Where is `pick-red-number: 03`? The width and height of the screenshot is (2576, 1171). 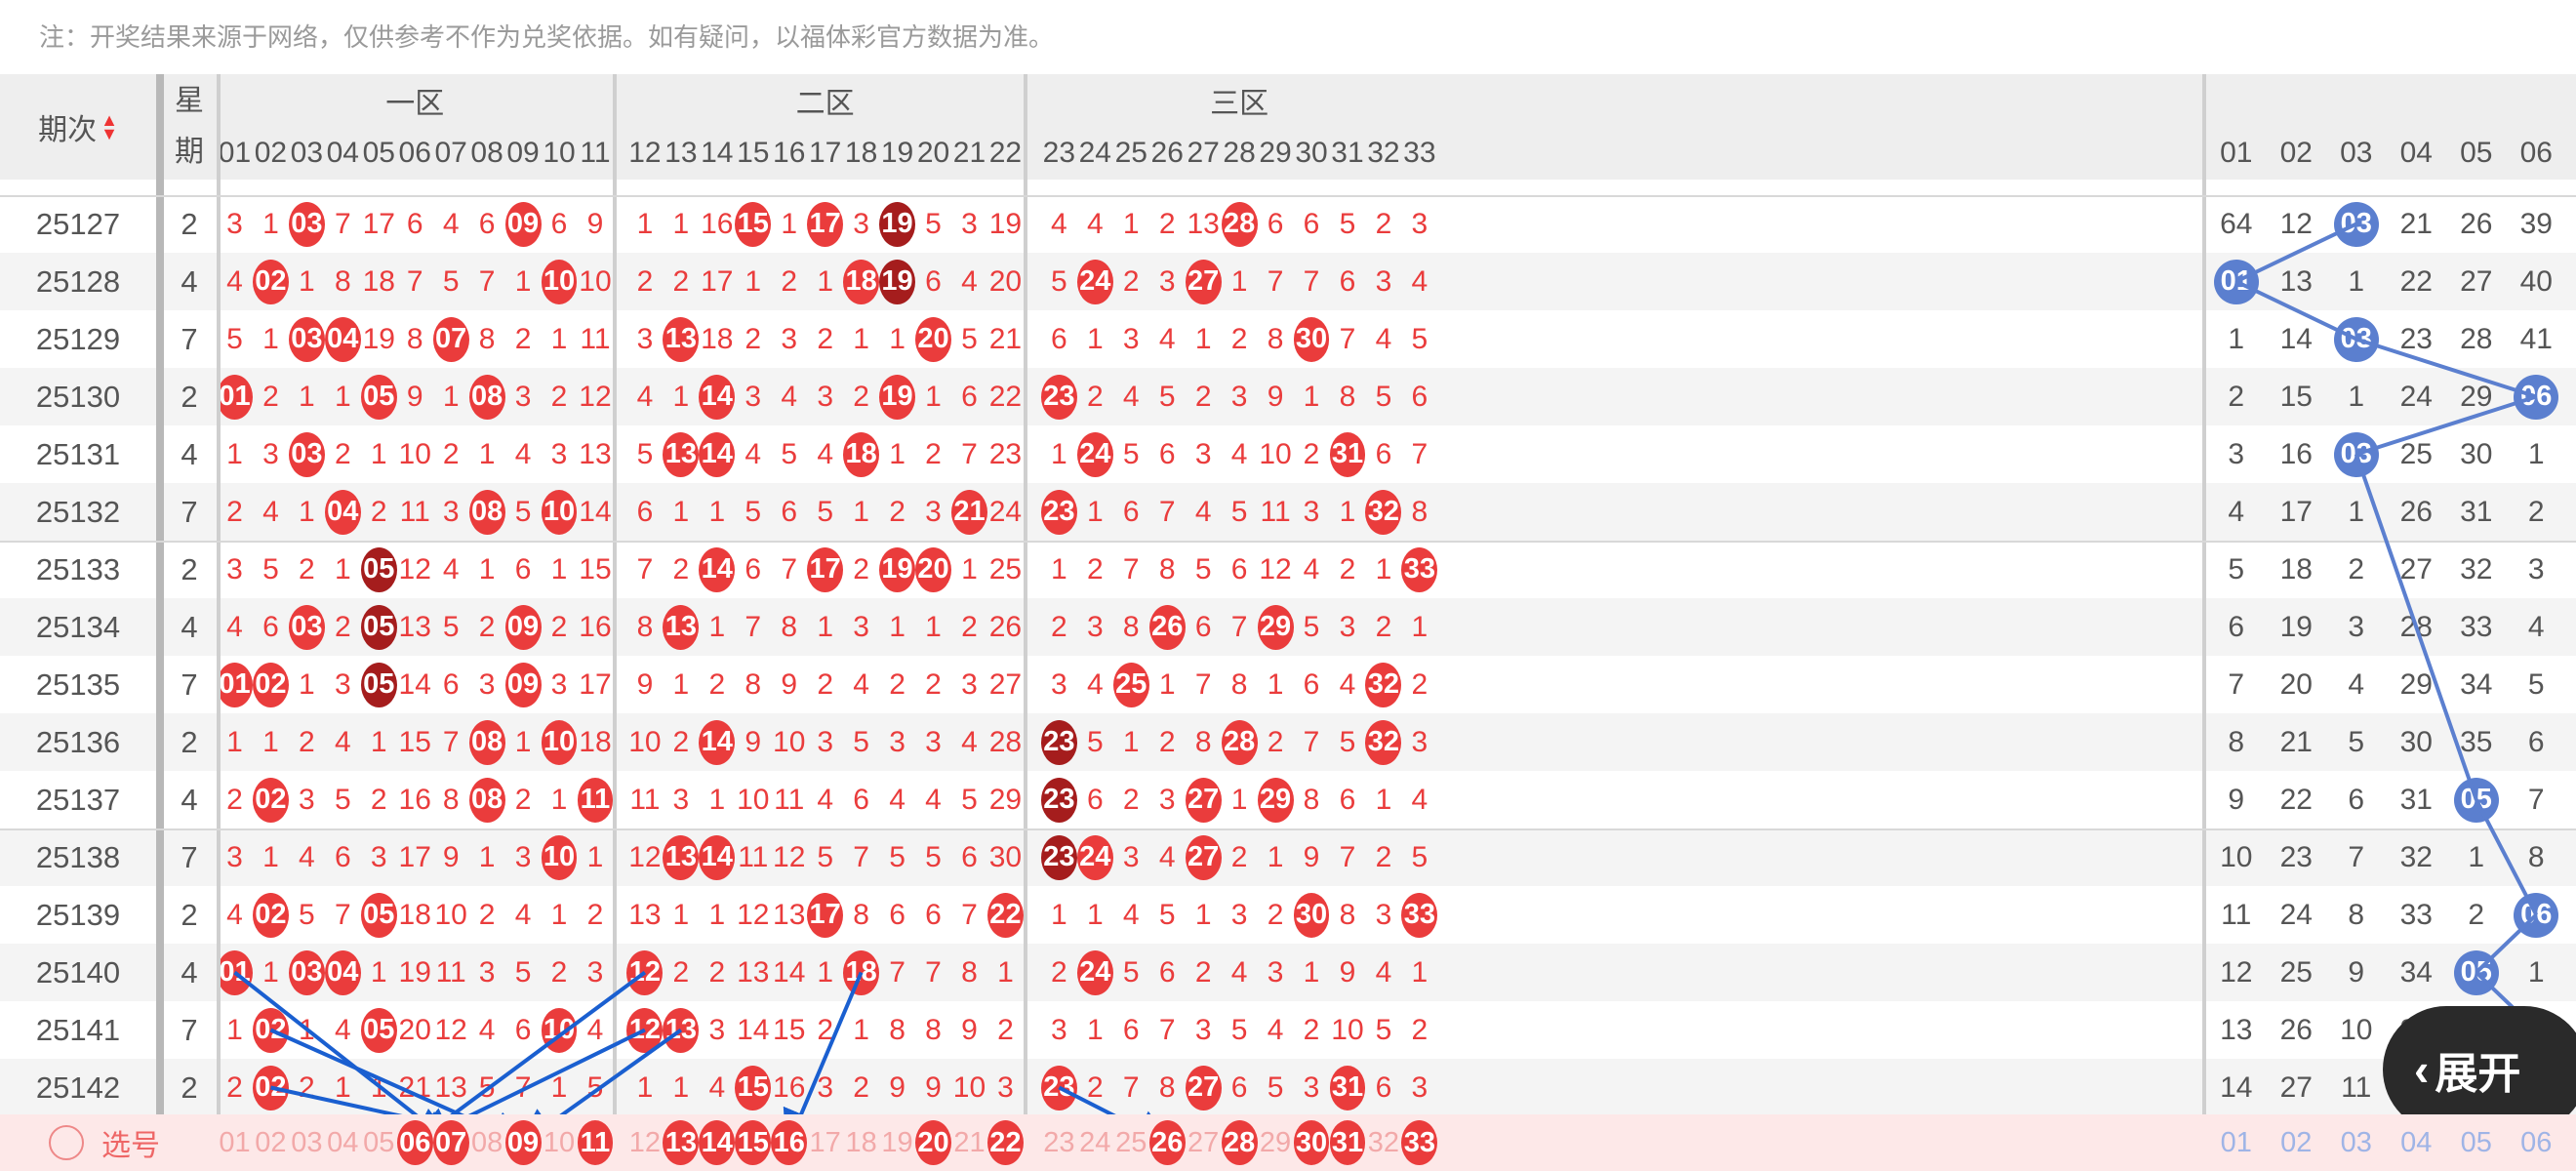 pick-red-number: 03 is located at coordinates (307, 1142).